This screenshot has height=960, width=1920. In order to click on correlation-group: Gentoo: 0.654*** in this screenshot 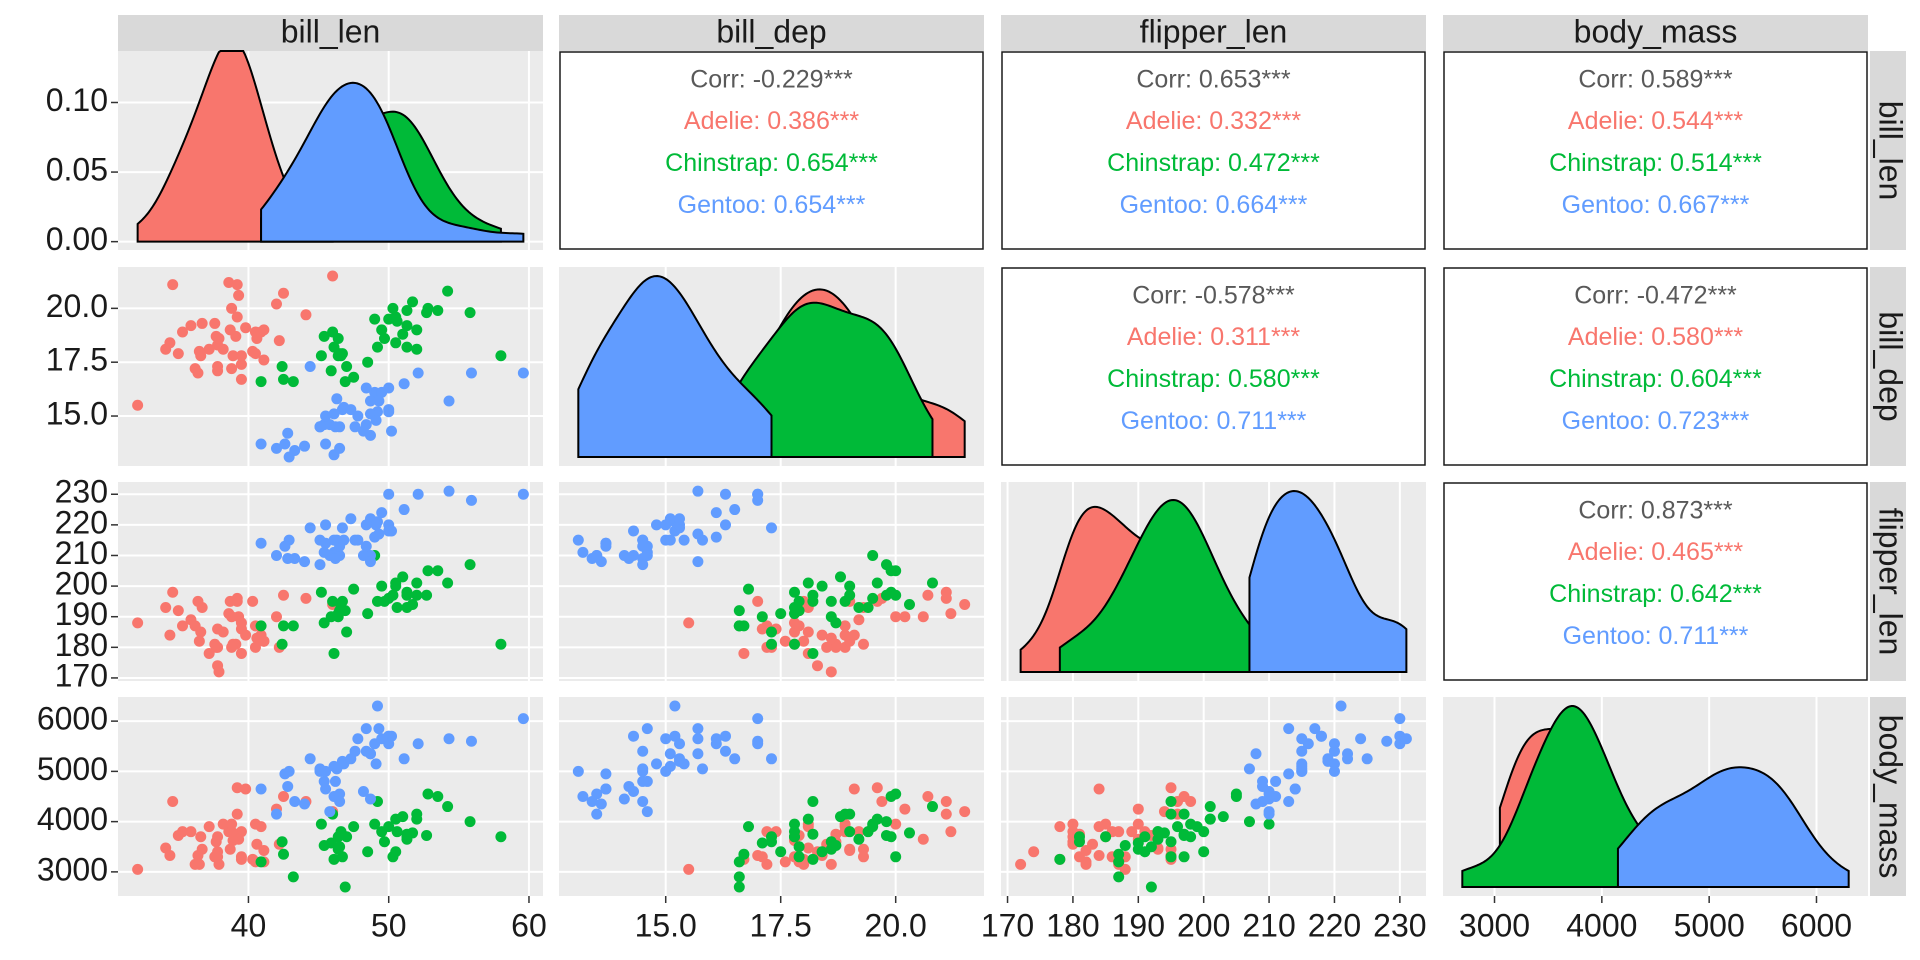, I will do `click(772, 205)`.